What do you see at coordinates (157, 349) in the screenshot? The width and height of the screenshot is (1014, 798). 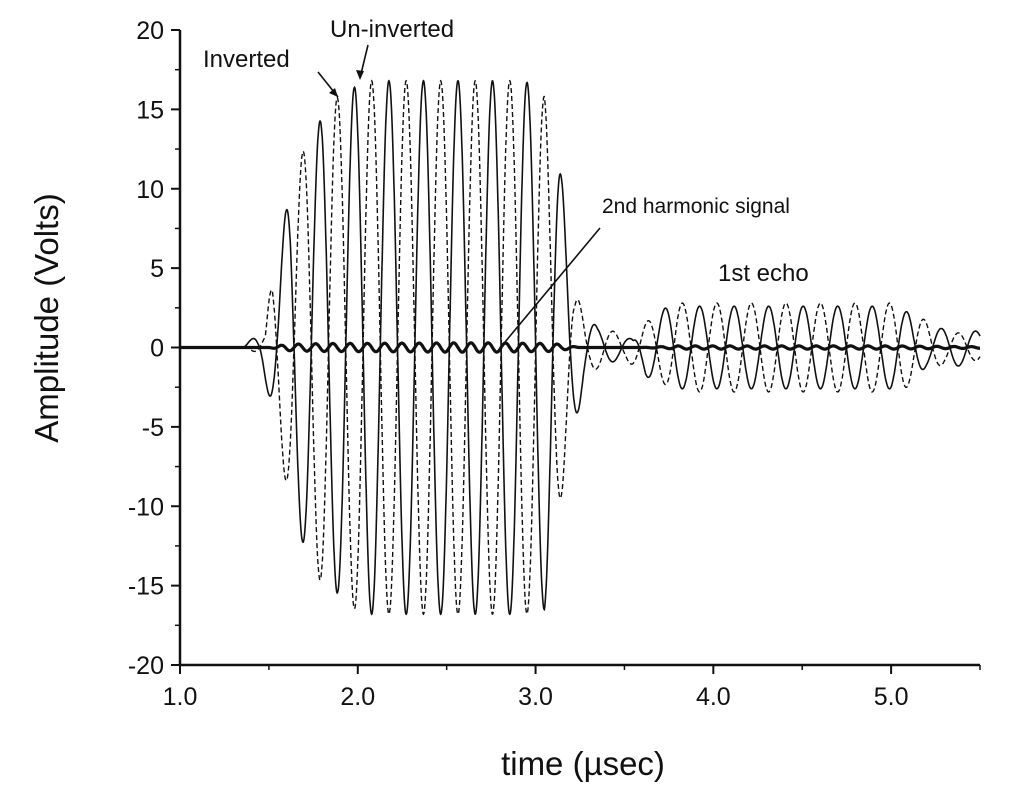 I see `y-tick-label: 0` at bounding box center [157, 349].